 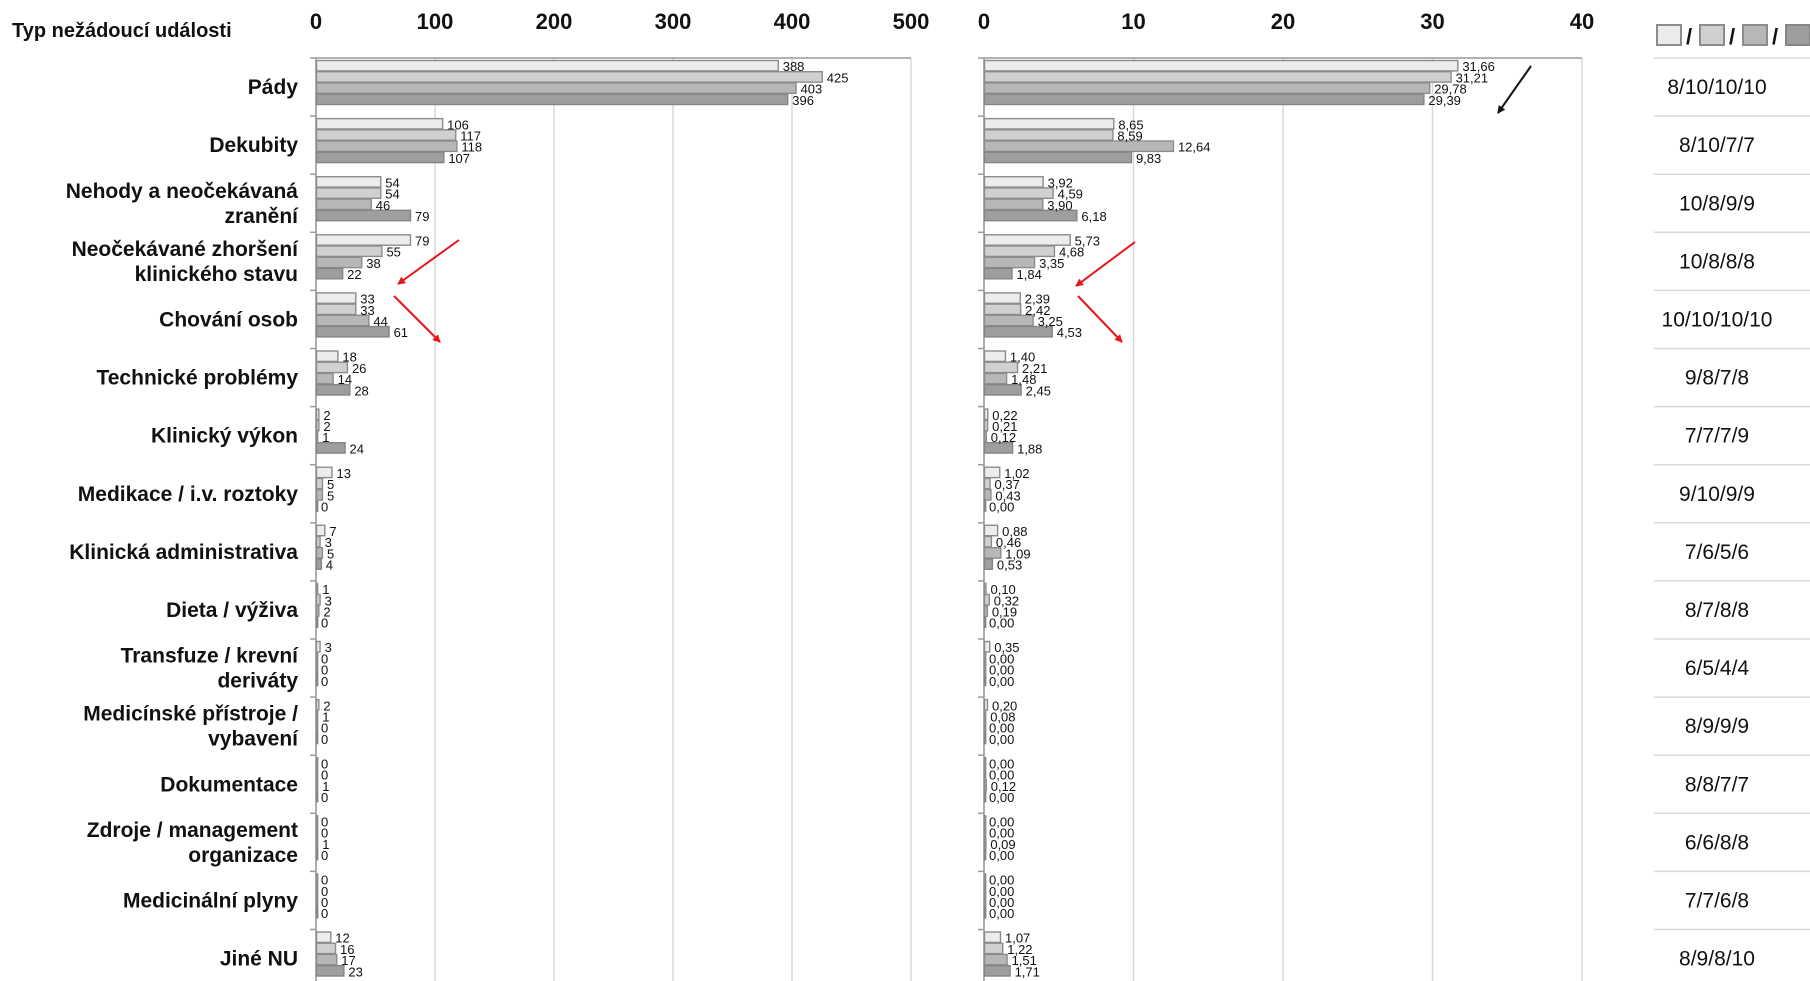 I want to click on count-cell: 9/10/9/9, so click(x=1717, y=494).